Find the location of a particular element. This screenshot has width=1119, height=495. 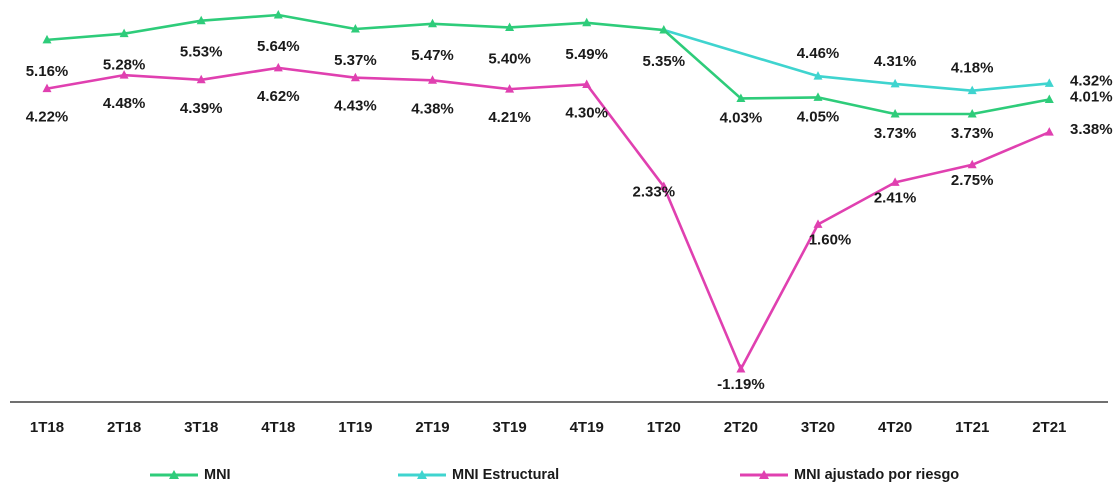

x-tick-label: 3T20 is located at coordinates (818, 427).